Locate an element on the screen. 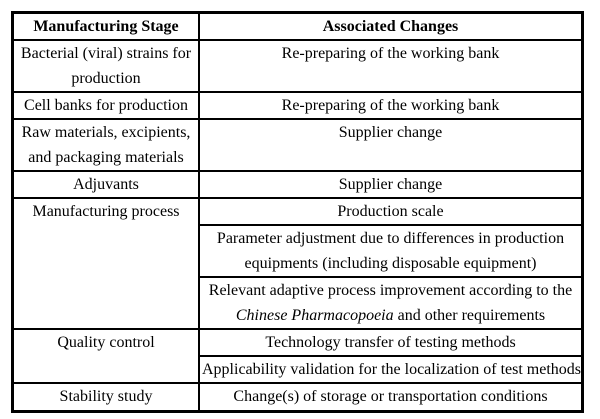 The image size is (600, 419). table-header-row: Manufacturing Stage Associated Changes is located at coordinates (297, 27).